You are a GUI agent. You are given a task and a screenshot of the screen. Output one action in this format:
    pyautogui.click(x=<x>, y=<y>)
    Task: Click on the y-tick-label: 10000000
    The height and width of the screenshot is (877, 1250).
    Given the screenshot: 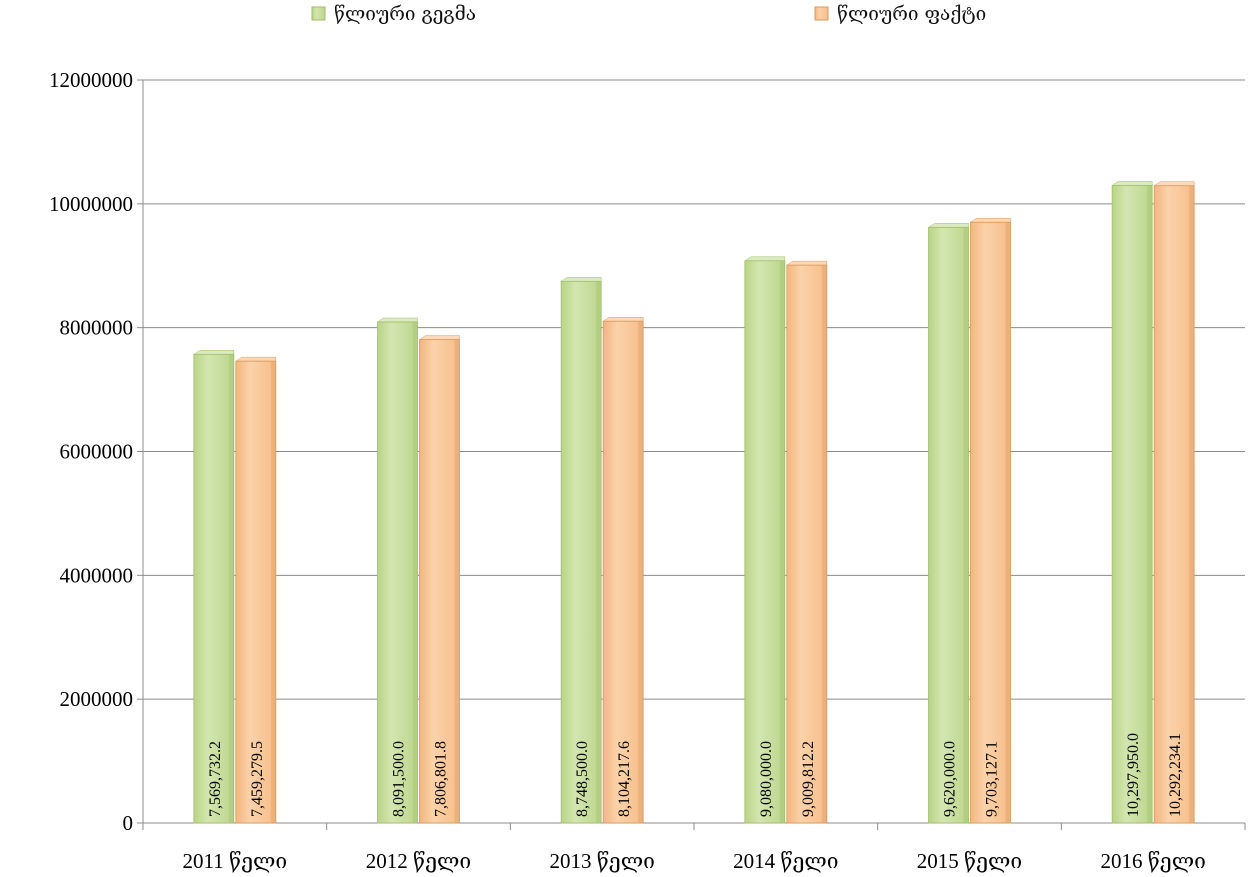 What is the action you would take?
    pyautogui.click(x=91, y=204)
    